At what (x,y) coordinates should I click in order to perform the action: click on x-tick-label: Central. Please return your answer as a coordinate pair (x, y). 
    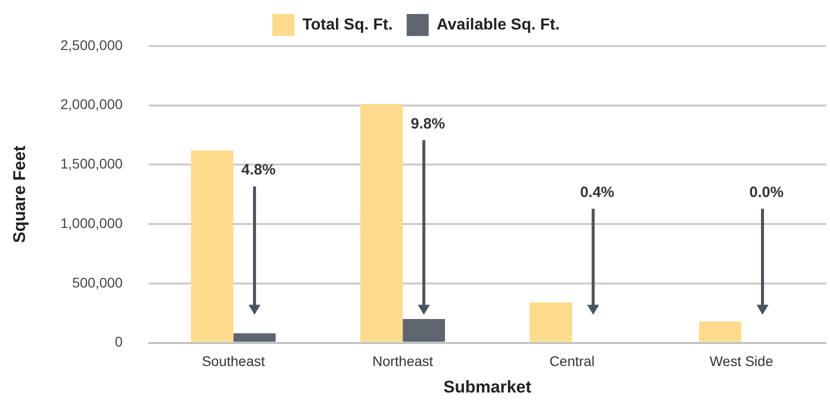
    Looking at the image, I should click on (572, 361).